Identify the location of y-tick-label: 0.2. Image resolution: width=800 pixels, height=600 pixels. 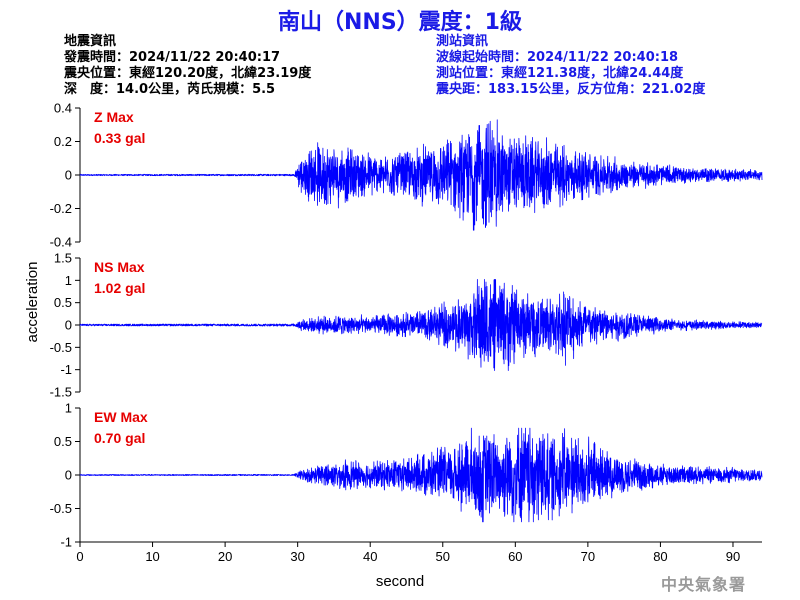
(63, 141).